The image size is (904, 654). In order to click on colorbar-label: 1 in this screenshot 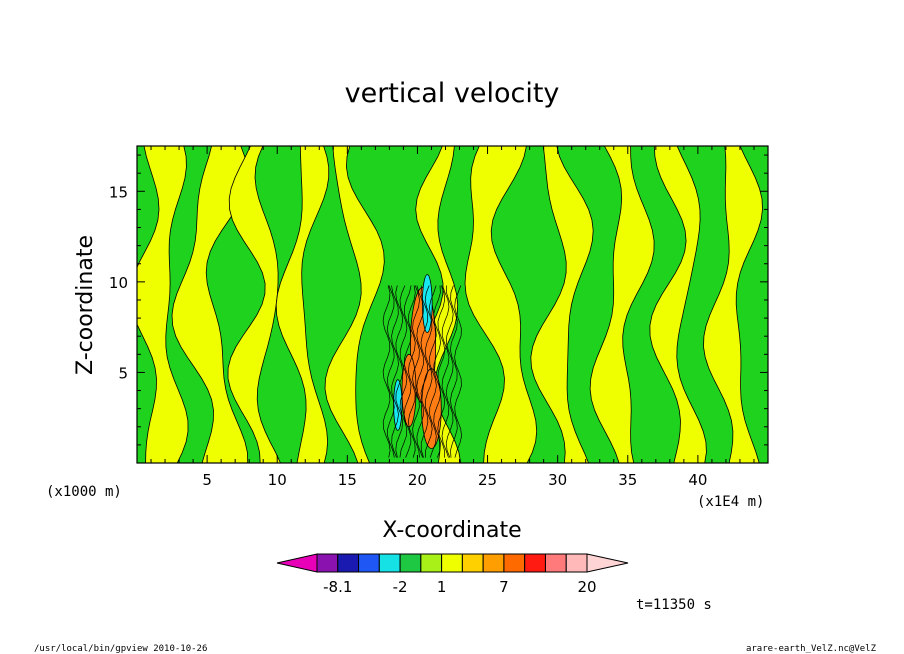, I will do `click(442, 587)`.